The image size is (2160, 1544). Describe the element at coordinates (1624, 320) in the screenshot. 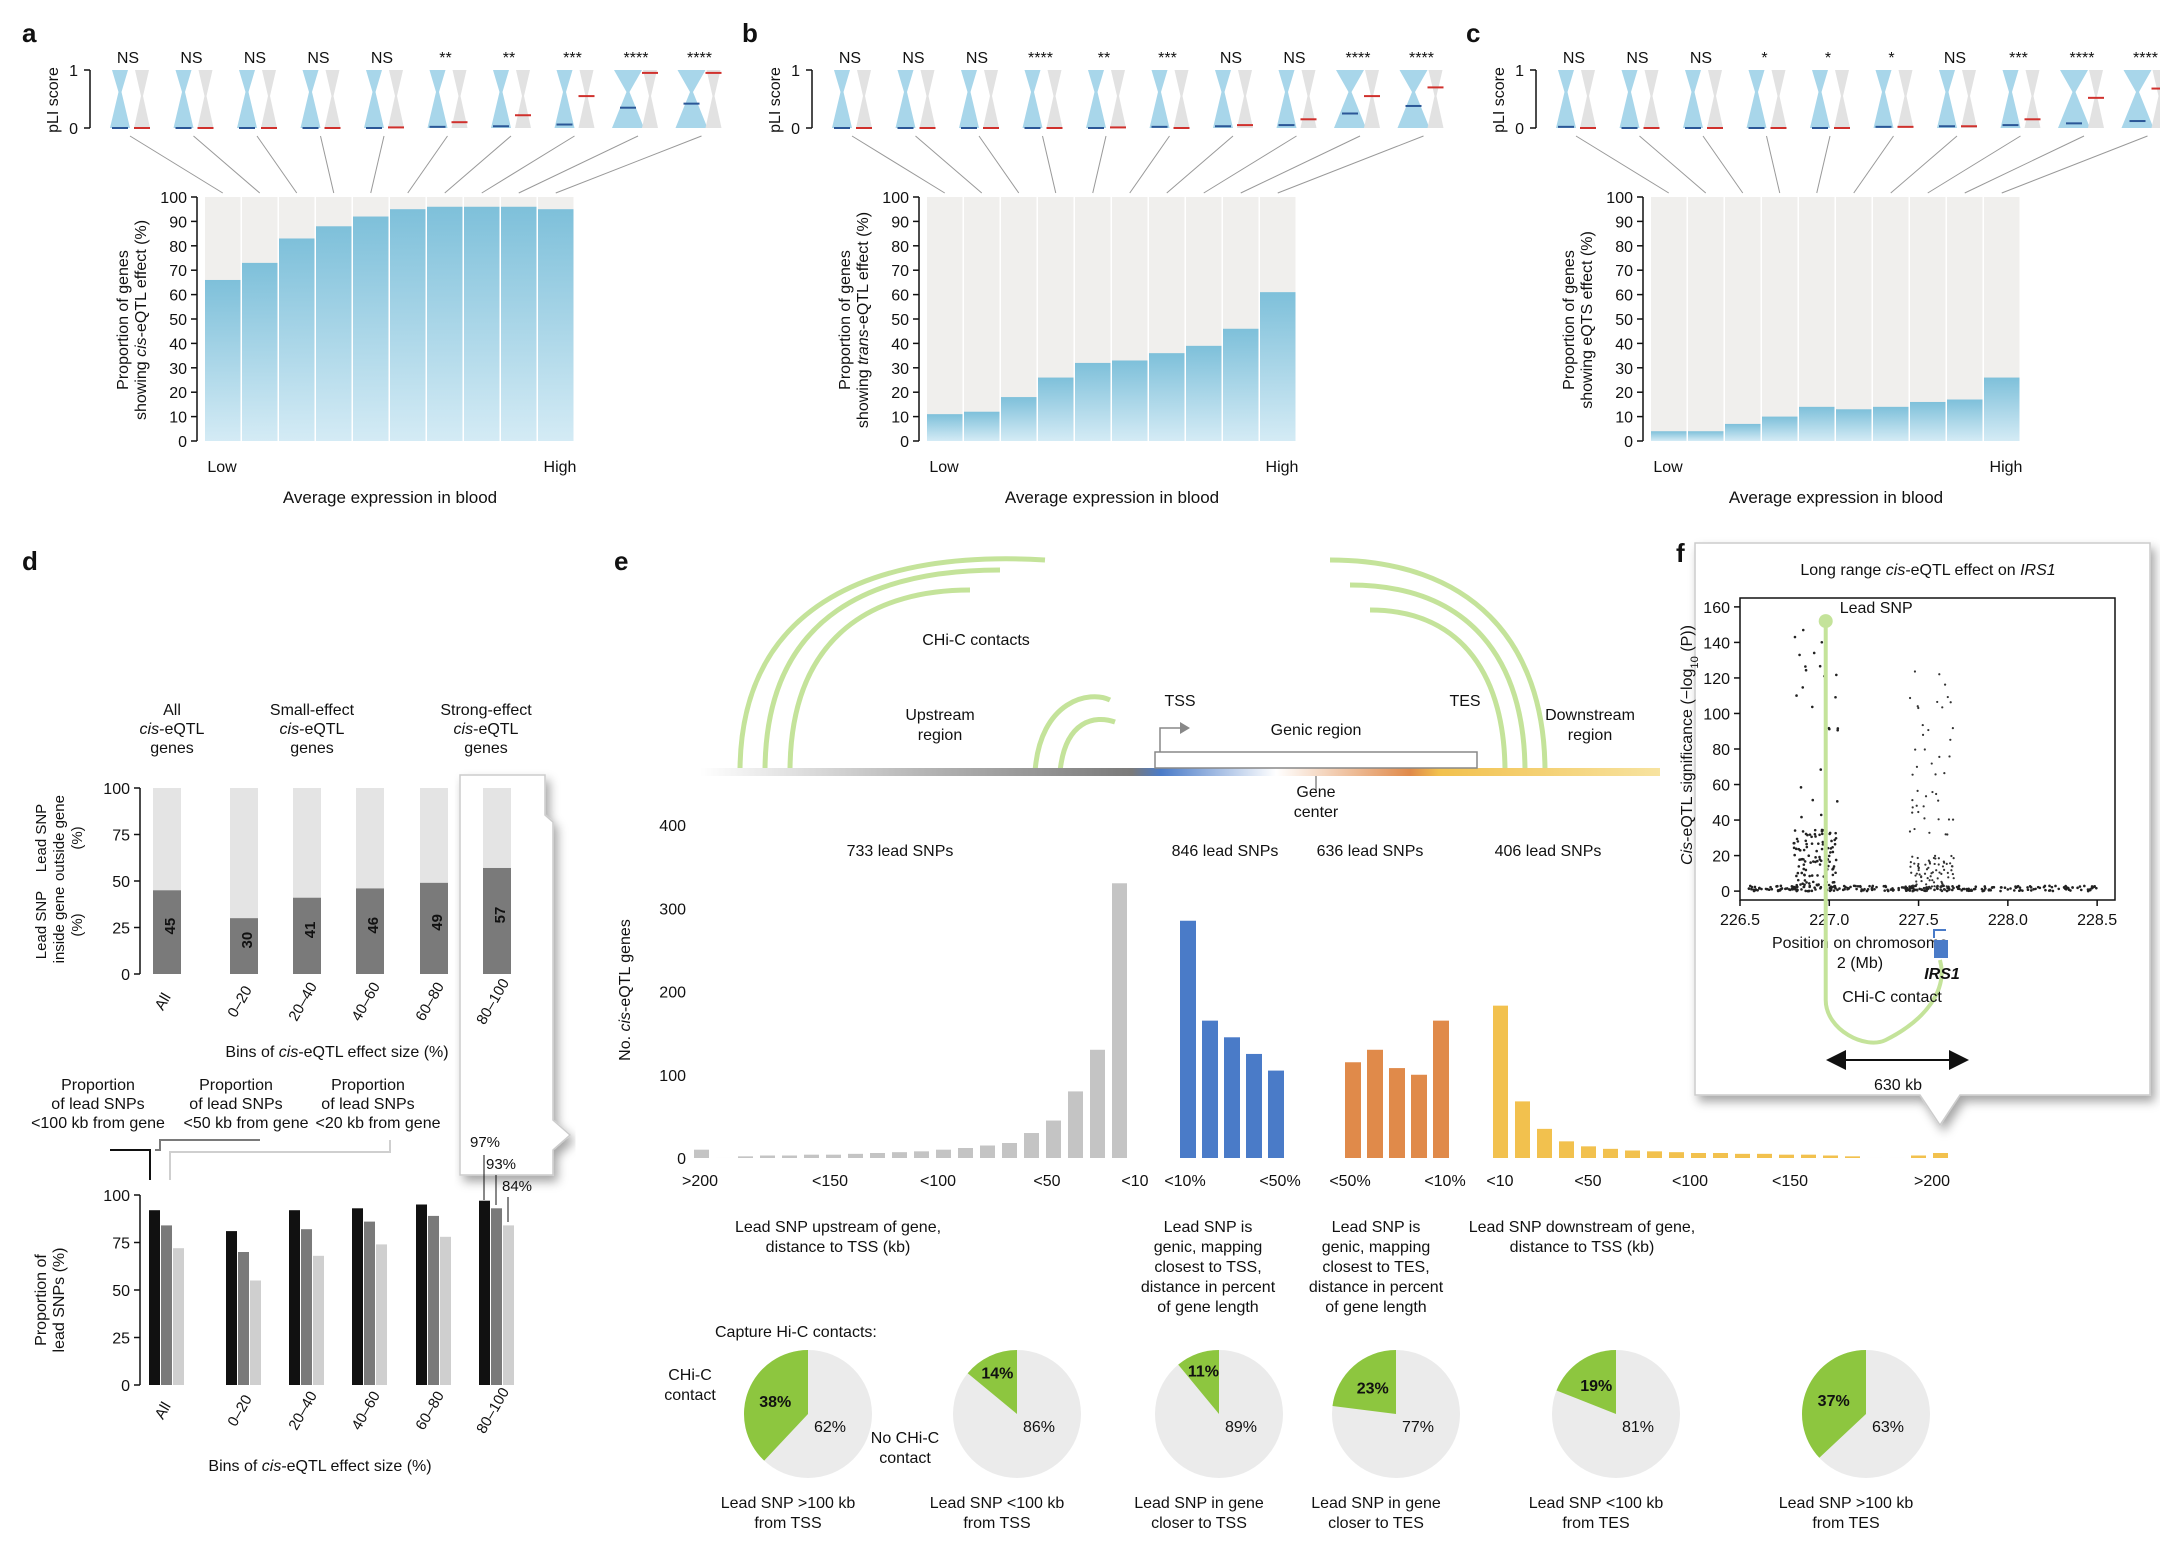

I see `y-tick-label: 50` at that location.